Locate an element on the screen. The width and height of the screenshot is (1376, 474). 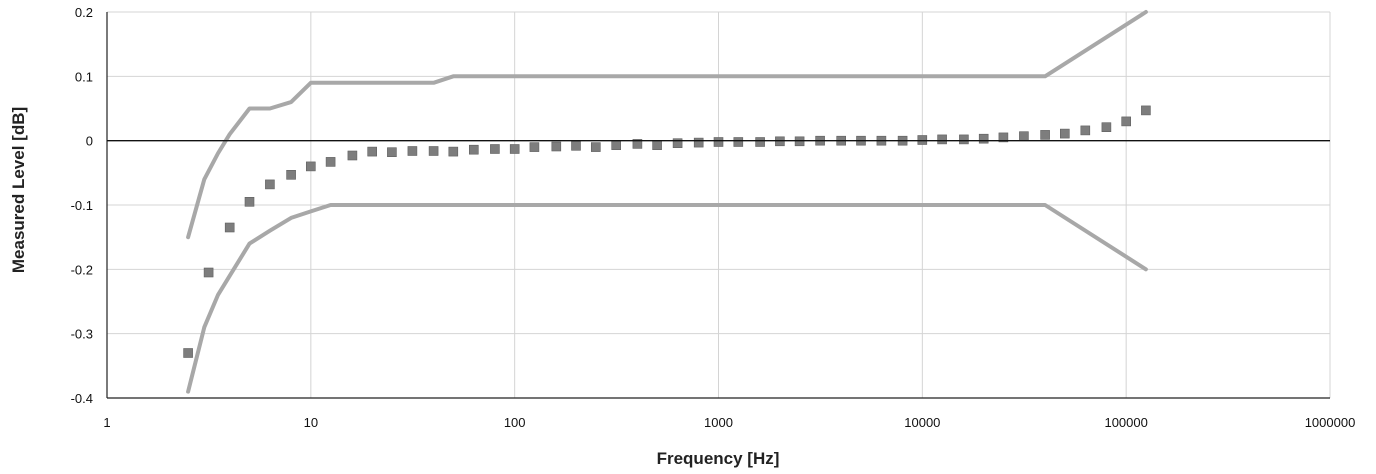
y-tick-label: -0.1 is located at coordinates (82, 205).